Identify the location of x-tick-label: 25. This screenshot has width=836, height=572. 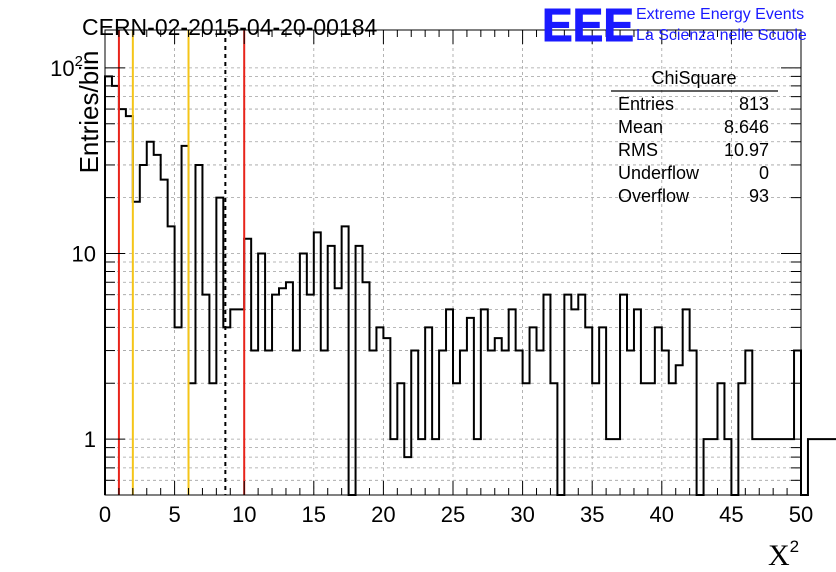
(453, 514).